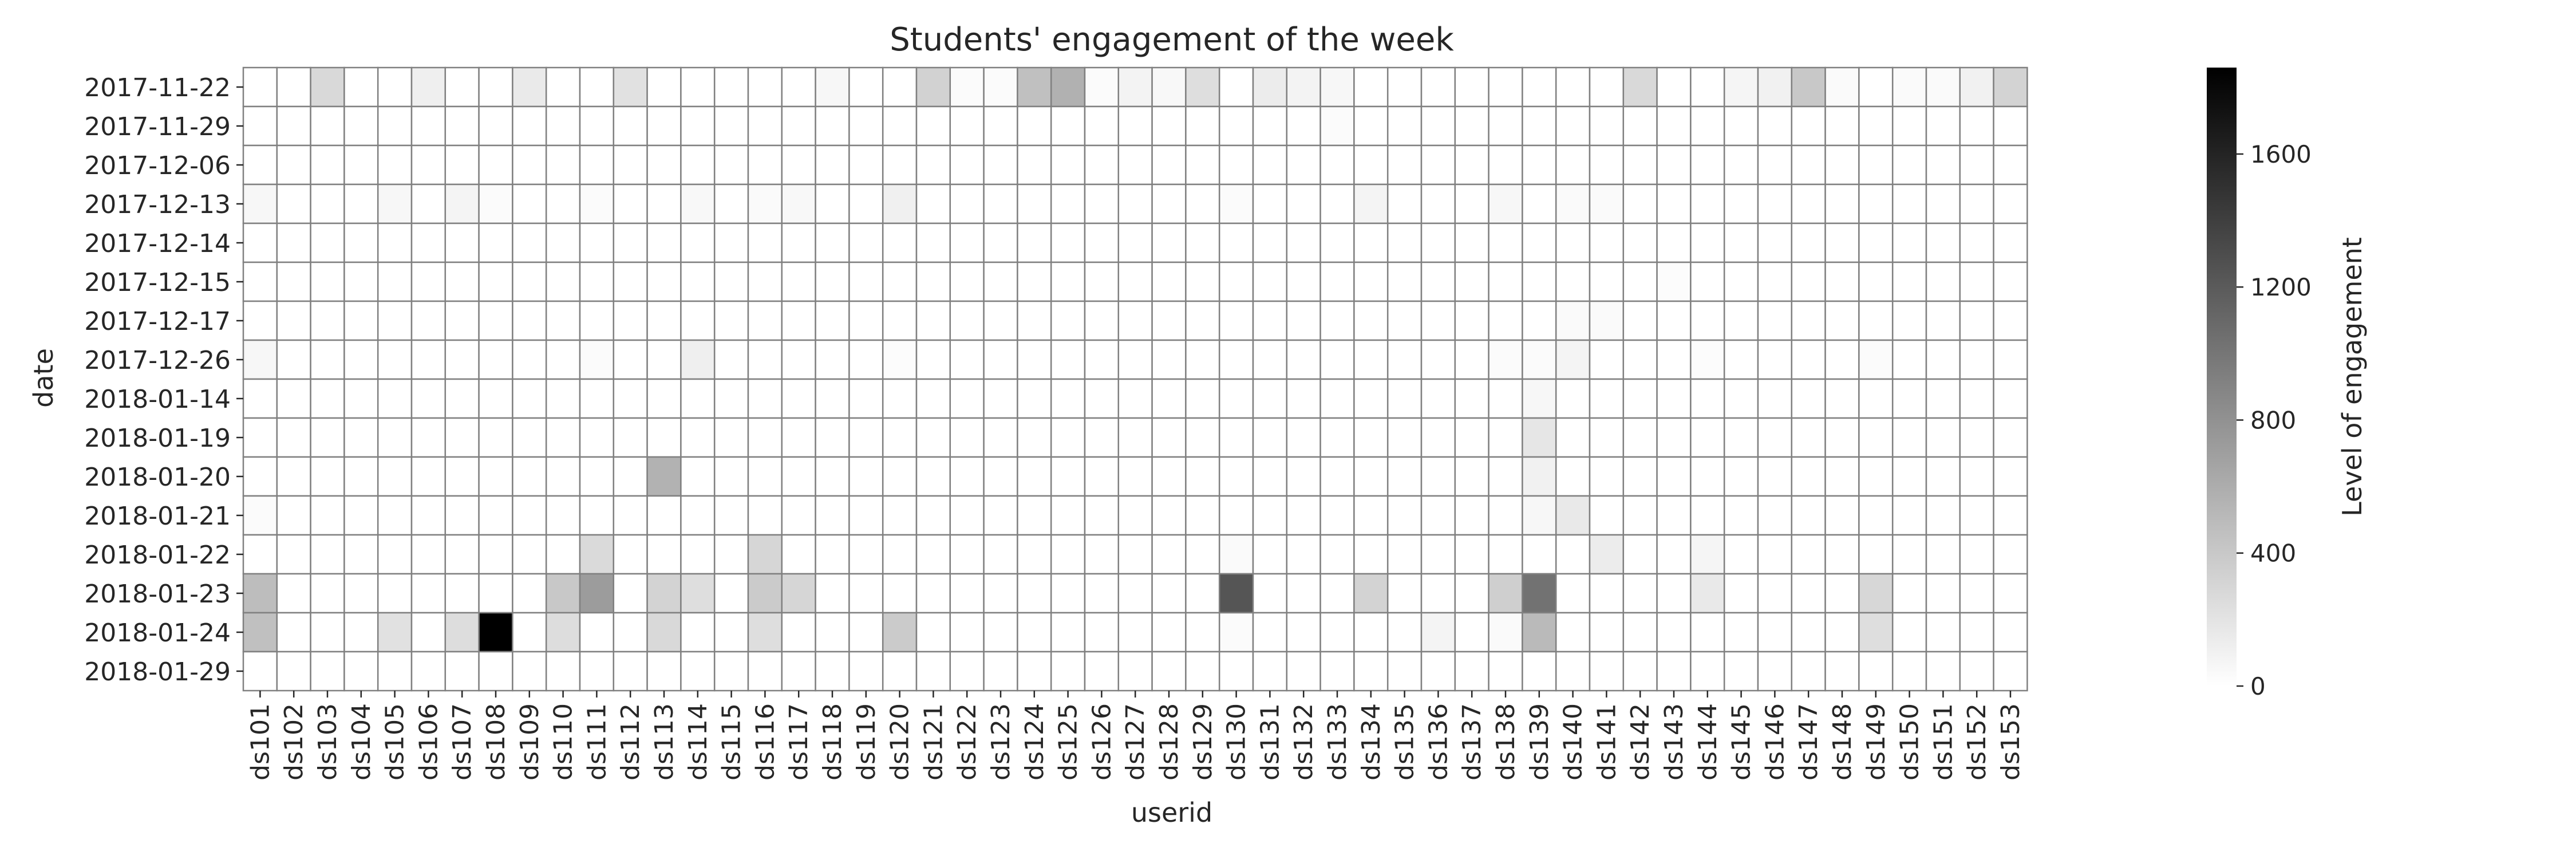 This screenshot has width=2576, height=859. I want to click on heatmap-cell-2017-12-26-ds134, so click(1371, 359).